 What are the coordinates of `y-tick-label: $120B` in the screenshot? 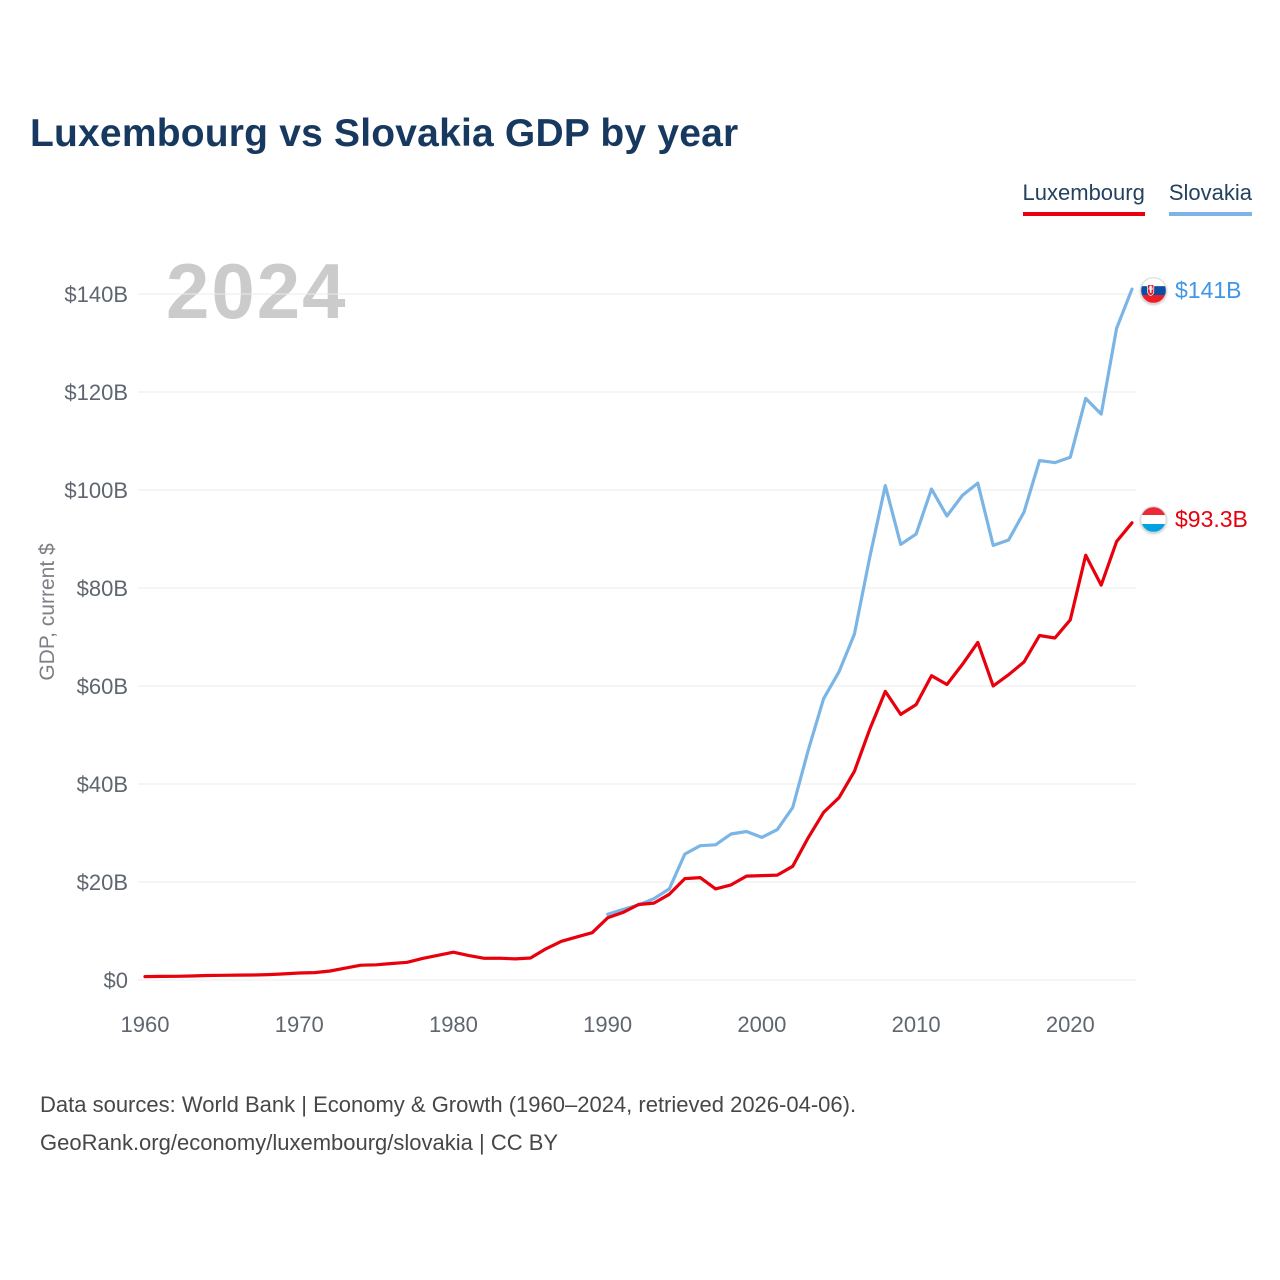 It's located at (96, 392).